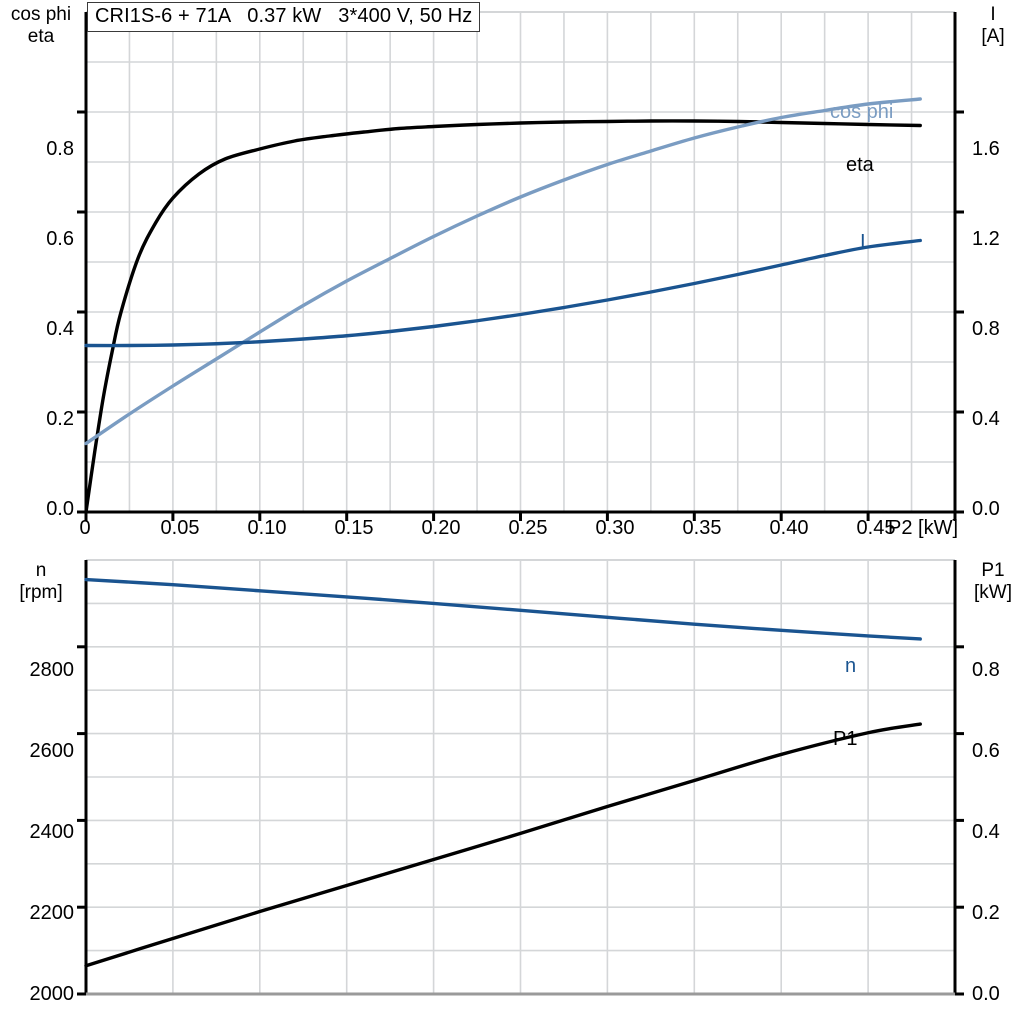  I want to click on curve-label-eta: eta, so click(860, 165).